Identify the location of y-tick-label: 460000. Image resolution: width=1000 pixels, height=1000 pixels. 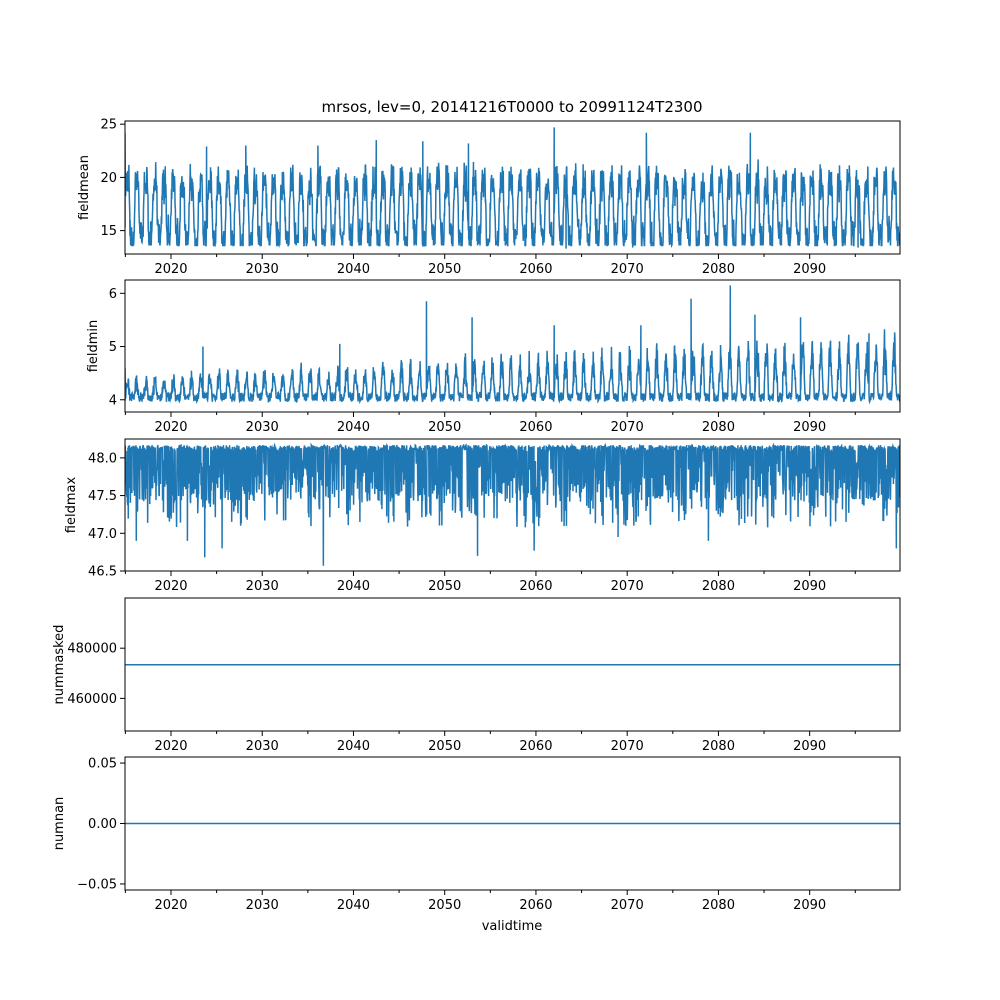
(92, 699).